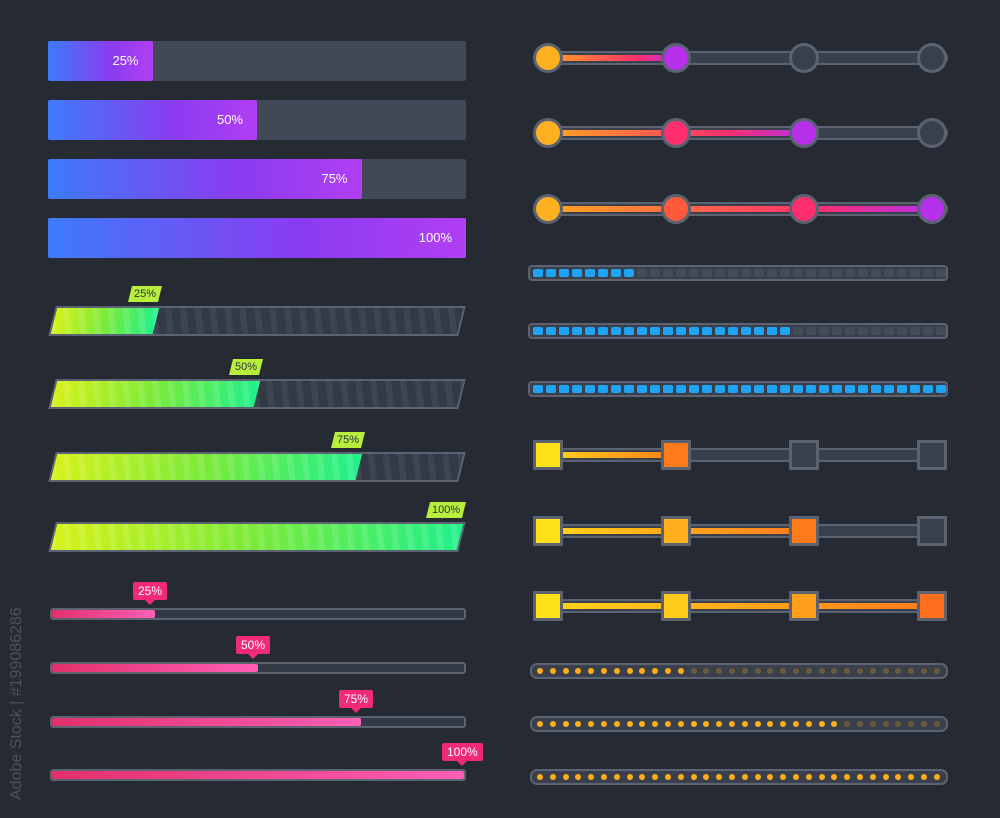  I want to click on percent-tag: 25%, so click(150, 593).